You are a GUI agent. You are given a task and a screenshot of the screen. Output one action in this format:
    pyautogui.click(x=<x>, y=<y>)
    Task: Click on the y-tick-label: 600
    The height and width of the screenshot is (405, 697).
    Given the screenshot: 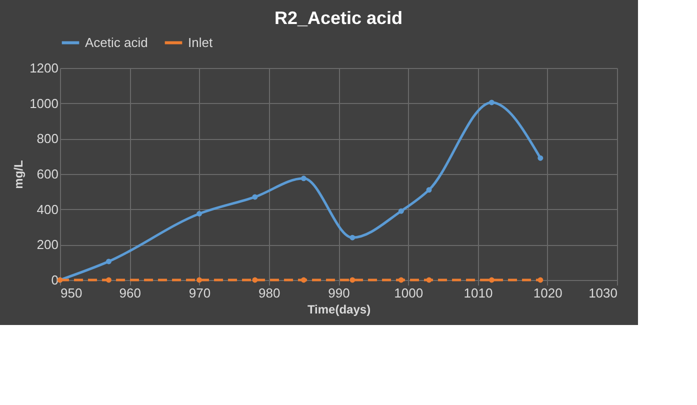 What is the action you would take?
    pyautogui.click(x=47, y=174)
    